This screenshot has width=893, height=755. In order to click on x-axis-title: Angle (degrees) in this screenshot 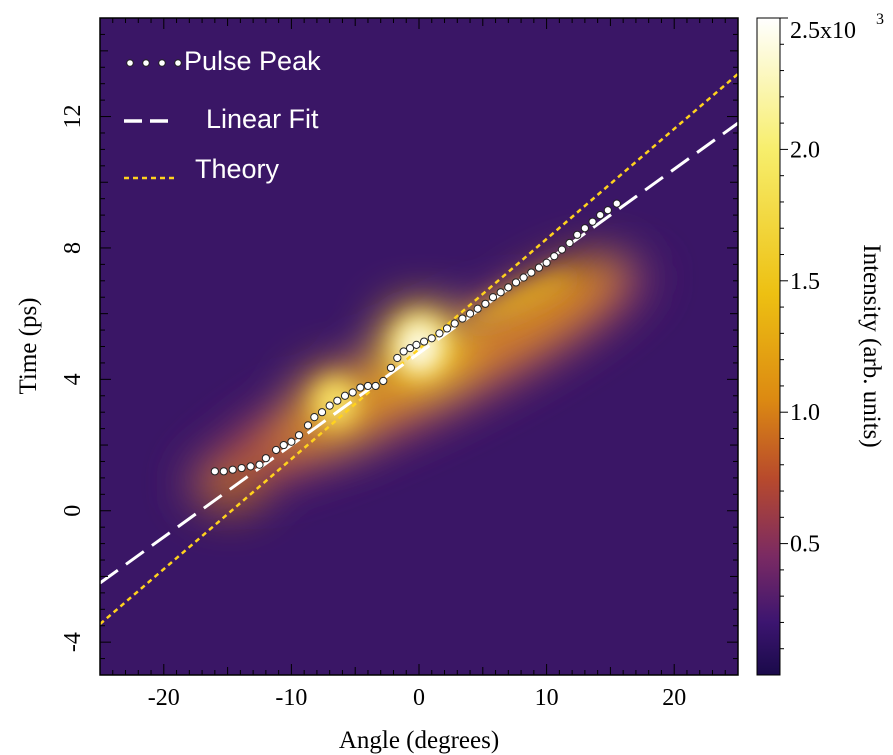, I will do `click(419, 740)`.